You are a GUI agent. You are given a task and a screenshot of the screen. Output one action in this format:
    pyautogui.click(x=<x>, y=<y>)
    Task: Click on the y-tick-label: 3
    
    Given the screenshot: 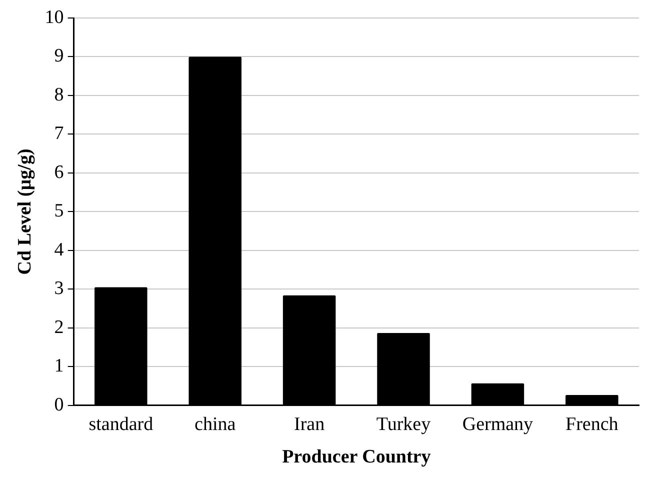 What is the action you would take?
    pyautogui.click(x=59, y=289)
    